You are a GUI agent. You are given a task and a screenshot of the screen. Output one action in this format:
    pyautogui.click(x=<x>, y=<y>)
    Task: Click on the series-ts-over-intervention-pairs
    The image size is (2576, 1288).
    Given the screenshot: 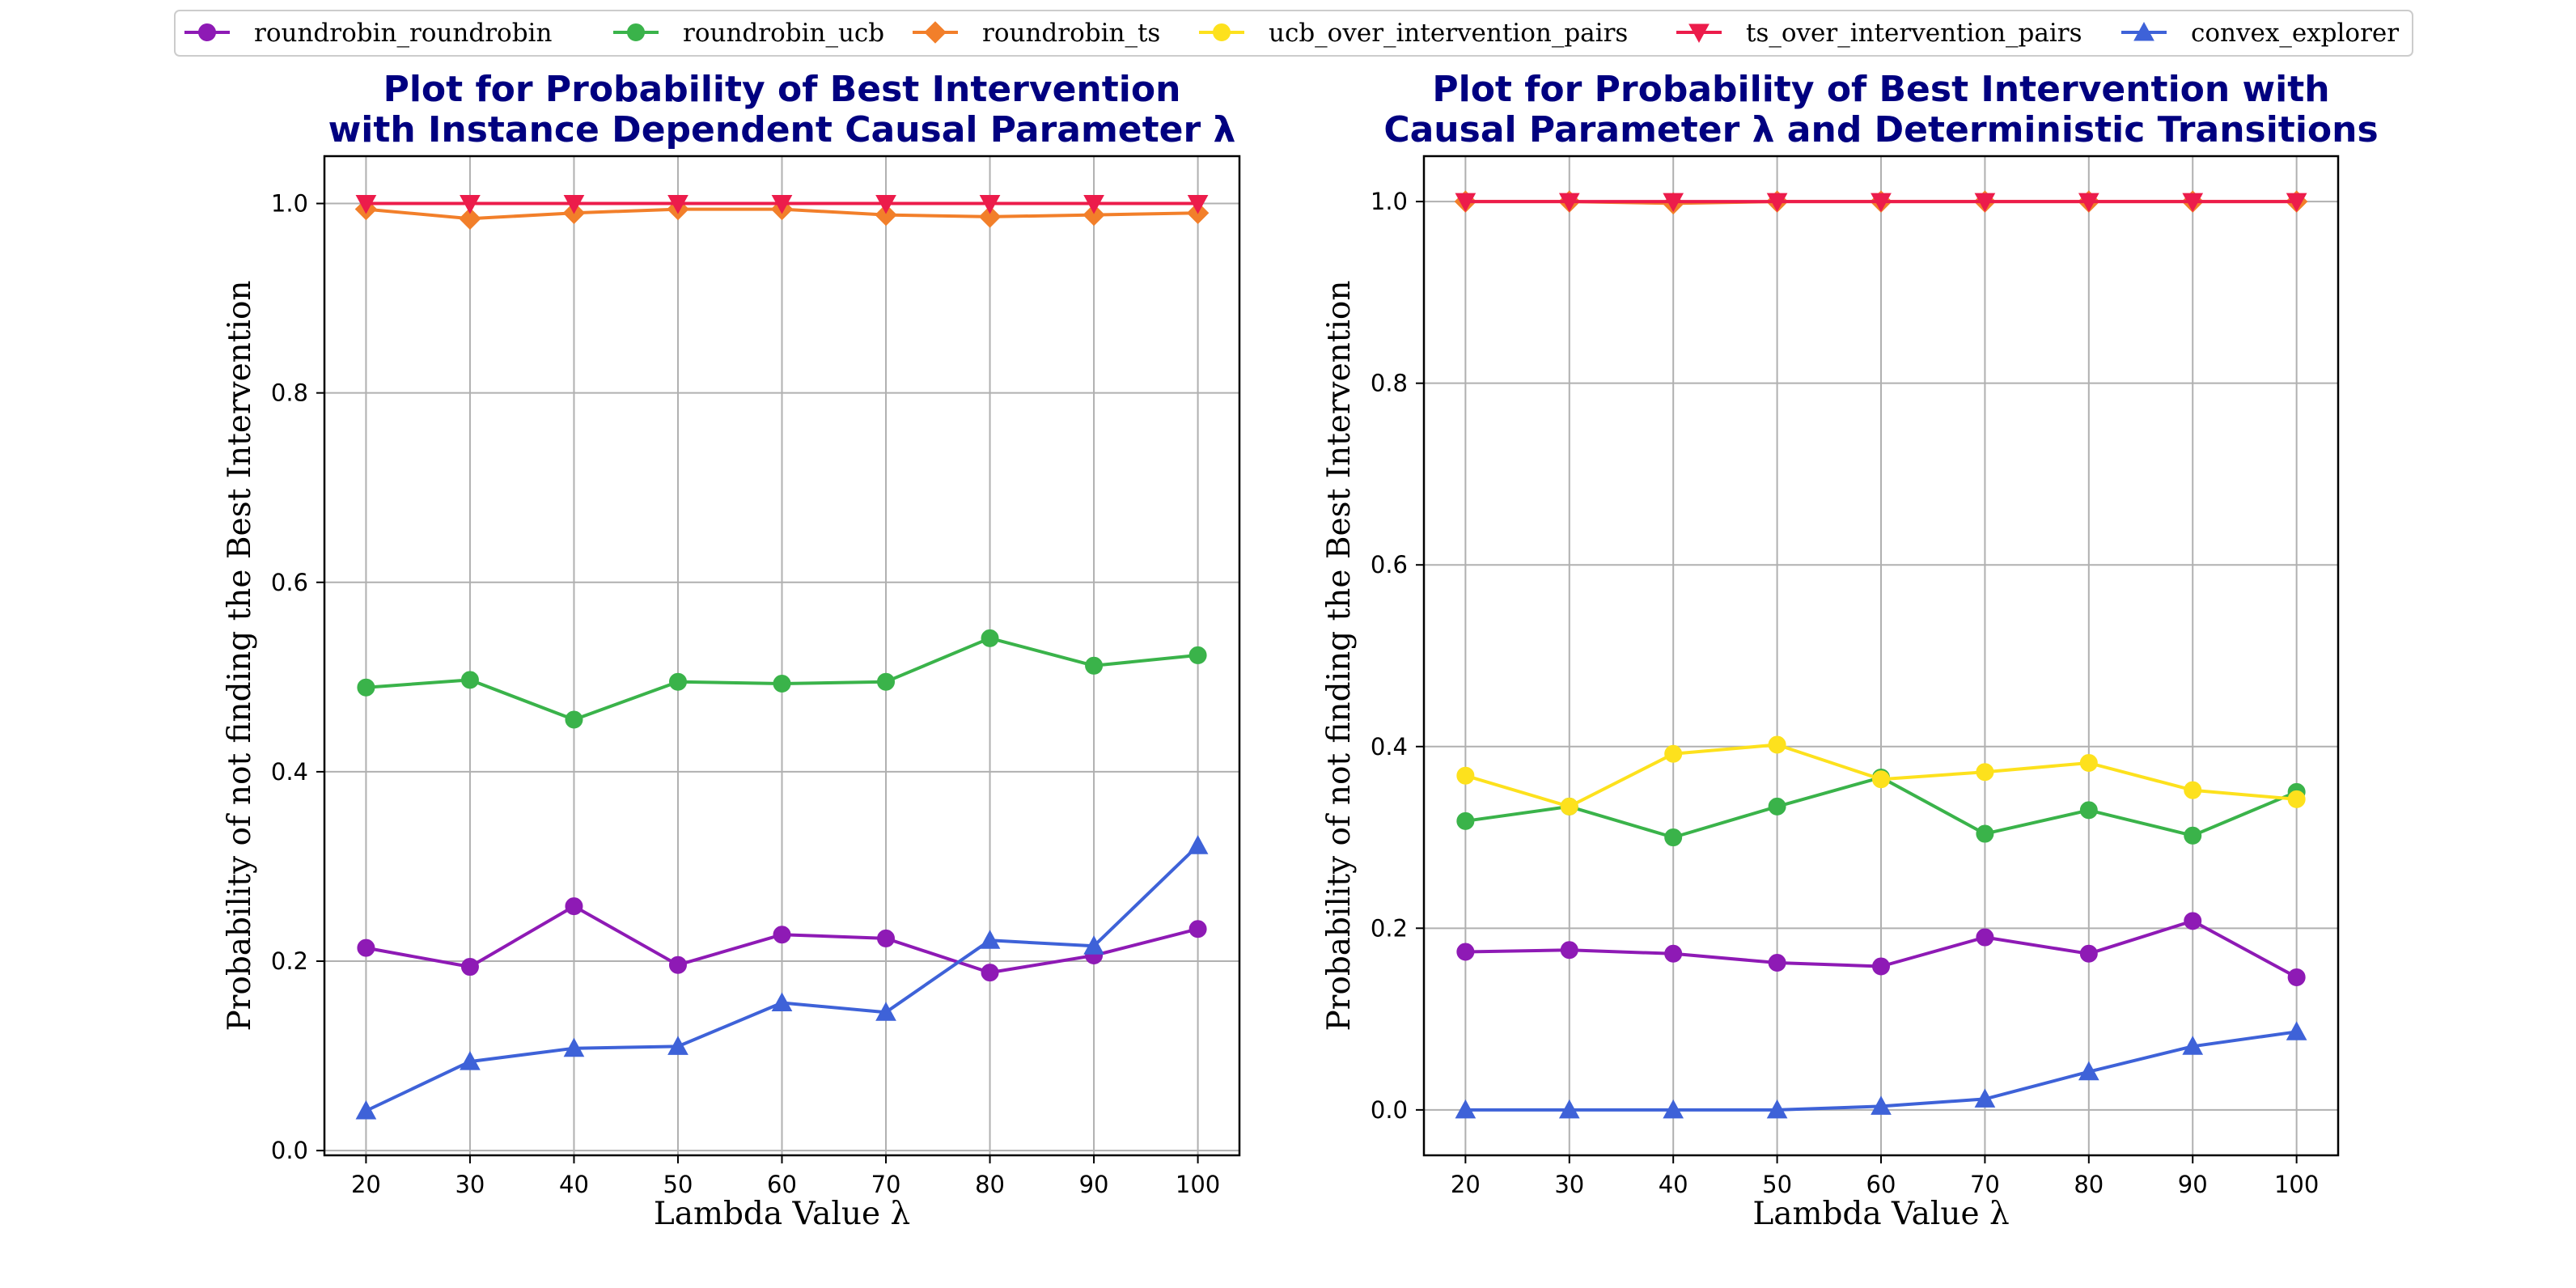 What is the action you would take?
    pyautogui.click(x=782, y=204)
    